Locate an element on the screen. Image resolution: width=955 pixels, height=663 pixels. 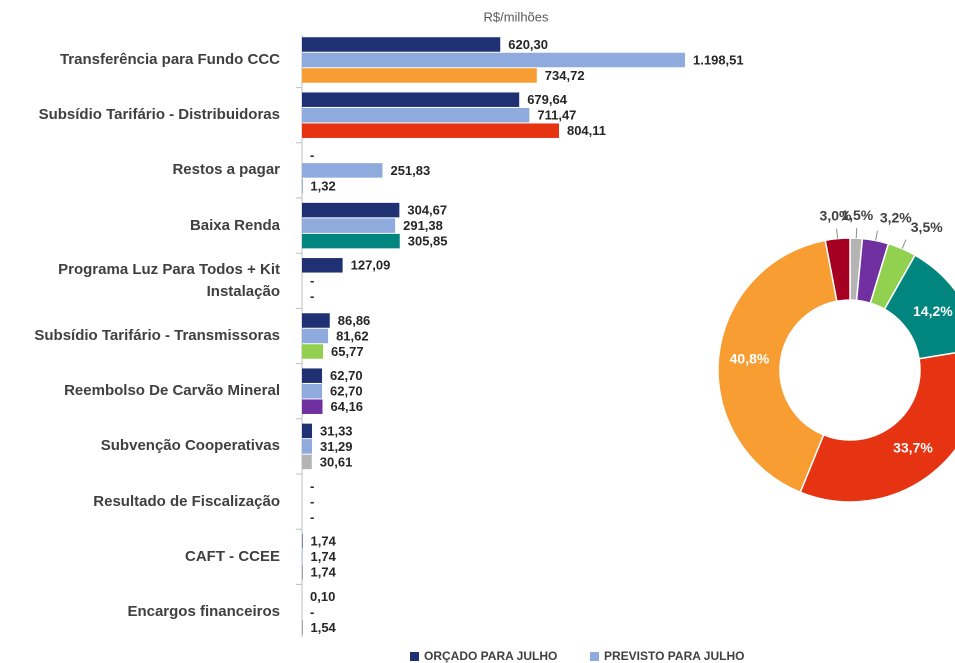
category-label: CAFT - CCEE is located at coordinates (232, 556).